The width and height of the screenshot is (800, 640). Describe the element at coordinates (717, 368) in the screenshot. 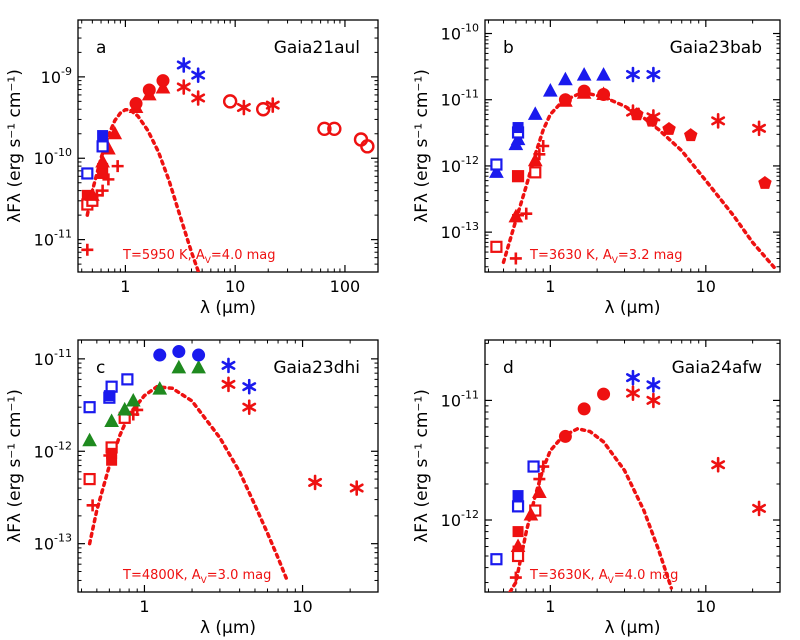

I see `panel-title: Gaia24afw` at that location.